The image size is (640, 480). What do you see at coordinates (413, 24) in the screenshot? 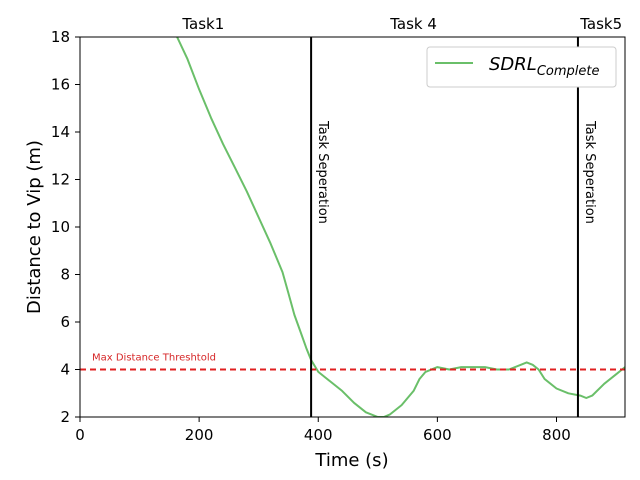
I see `task-label: Task 4` at bounding box center [413, 24].